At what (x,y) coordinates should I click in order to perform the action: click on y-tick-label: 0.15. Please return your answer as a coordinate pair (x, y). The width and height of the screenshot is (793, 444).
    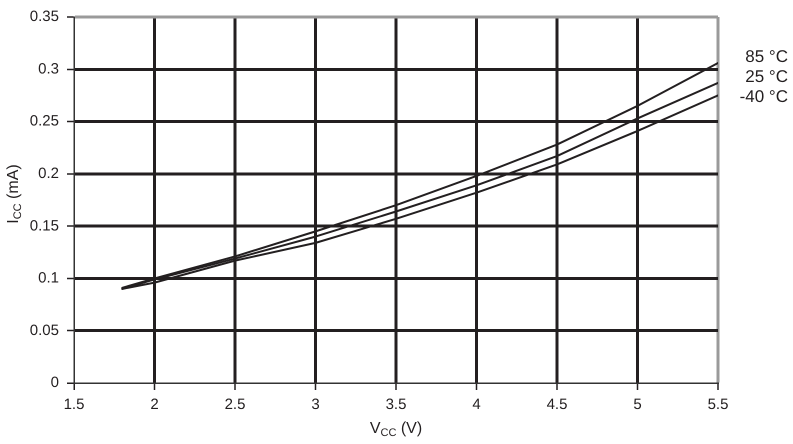
    Looking at the image, I should click on (44, 225).